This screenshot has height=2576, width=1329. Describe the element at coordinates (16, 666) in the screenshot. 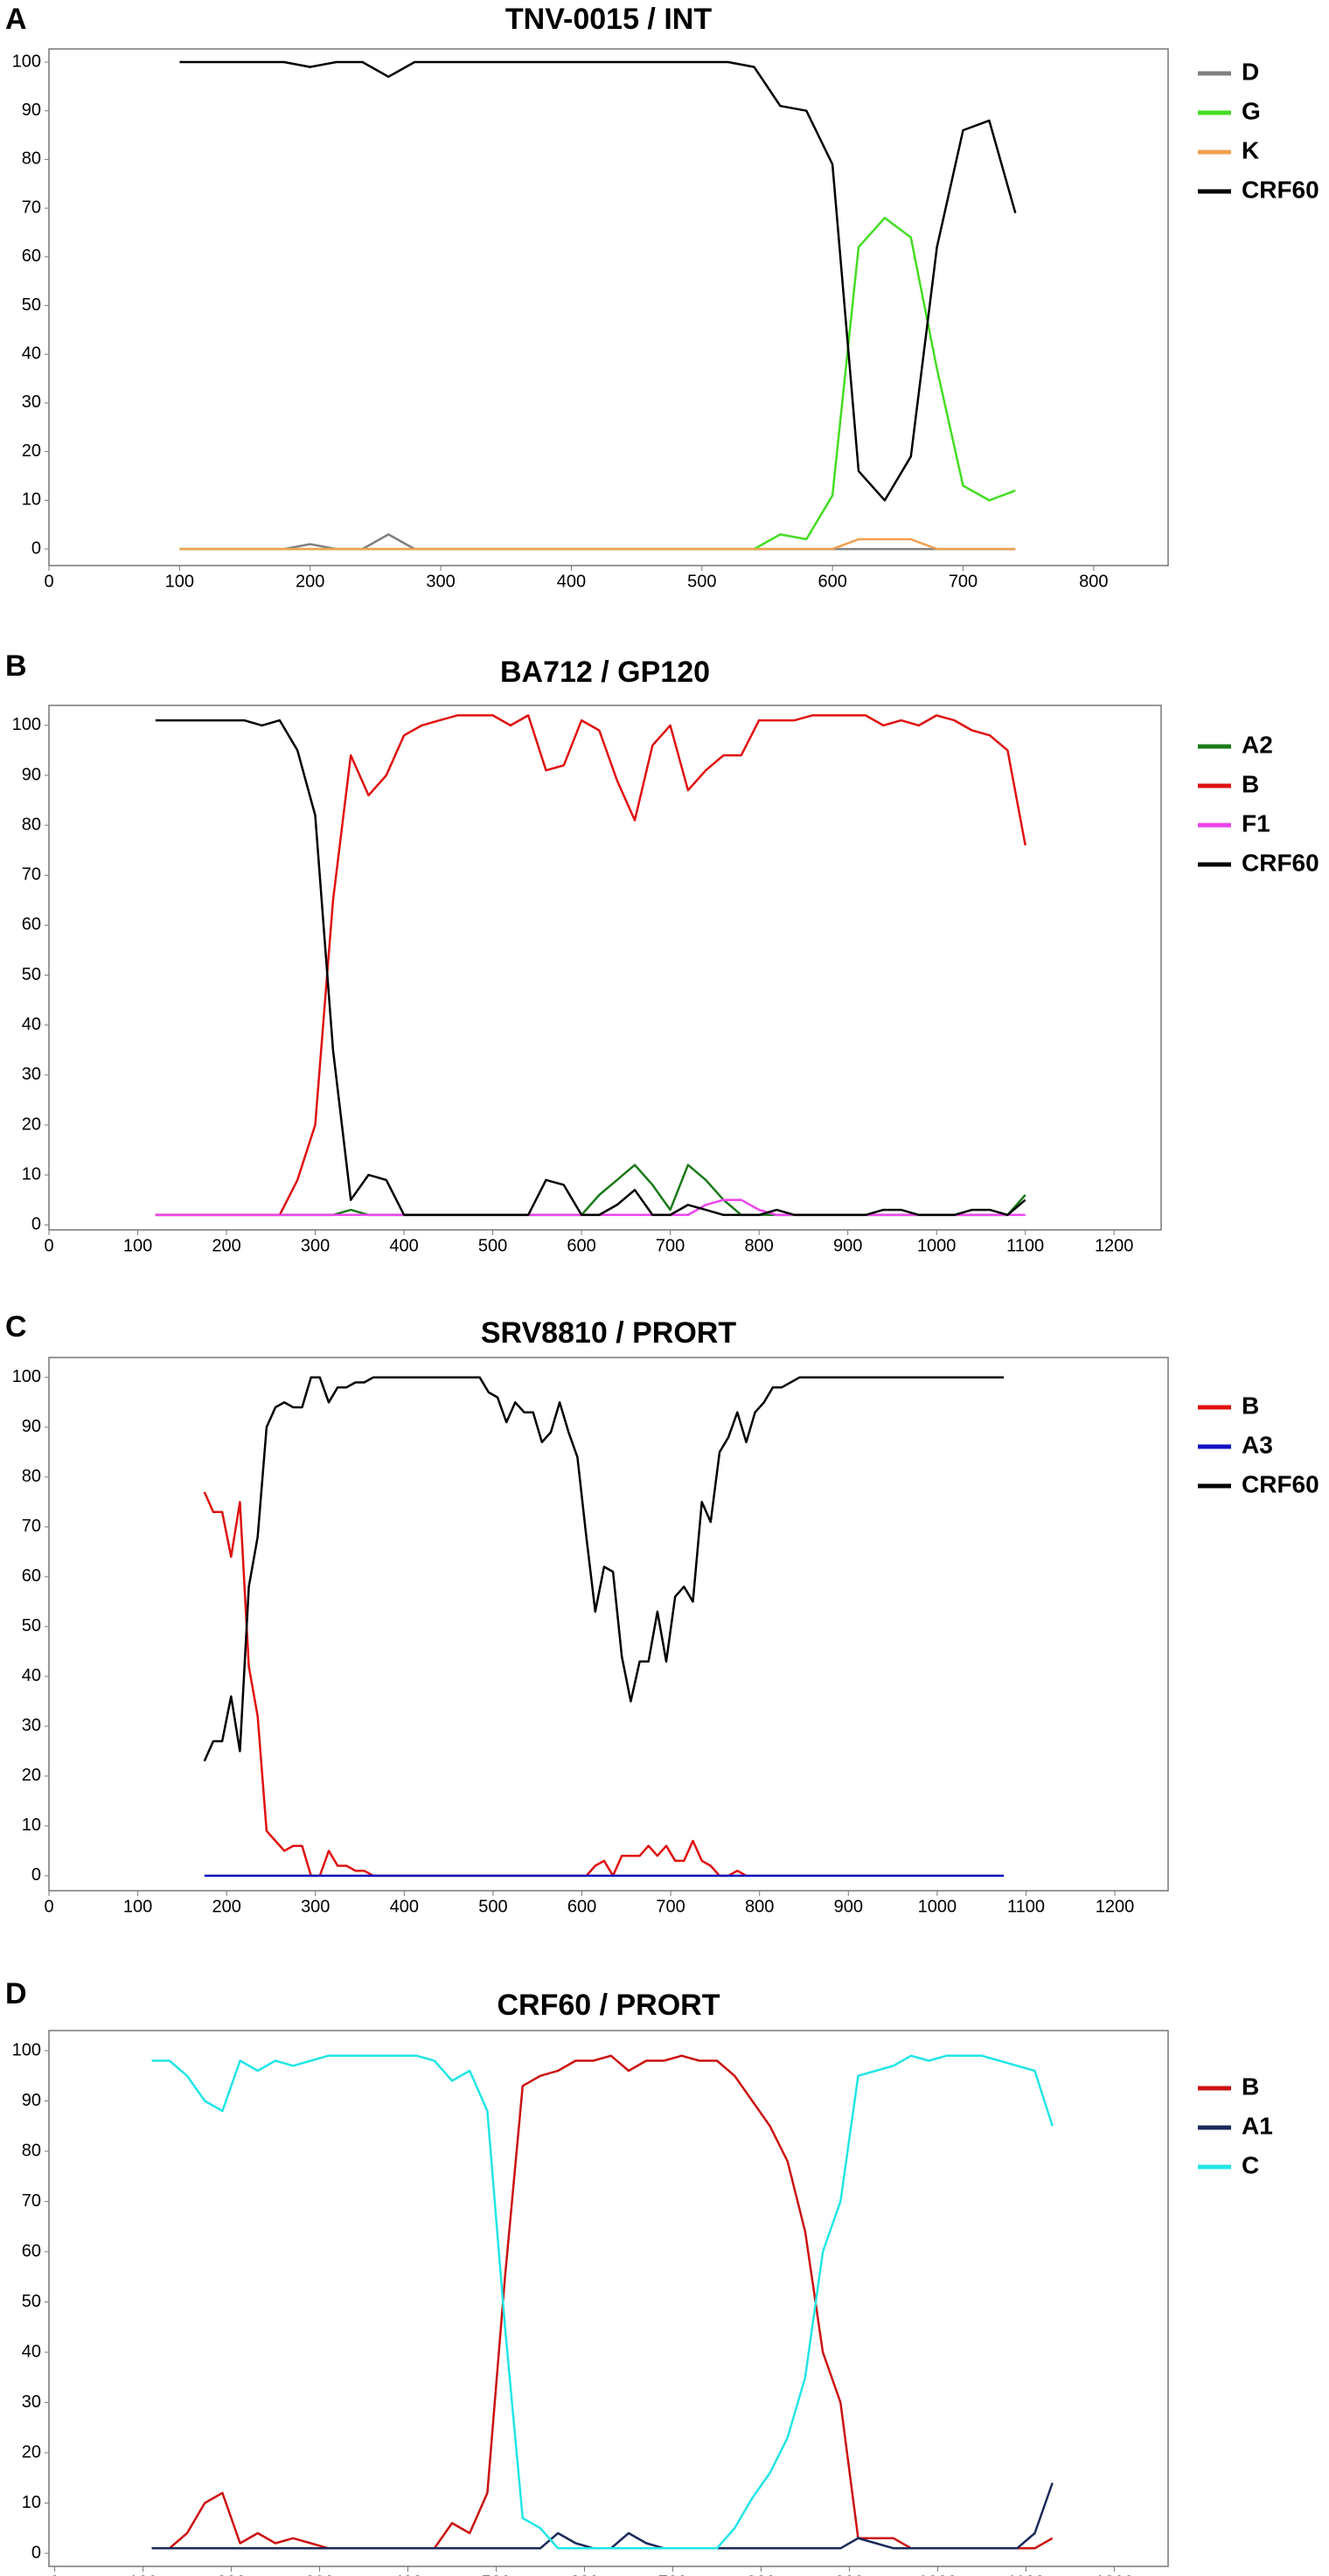

I see `panel-label: B` at that location.